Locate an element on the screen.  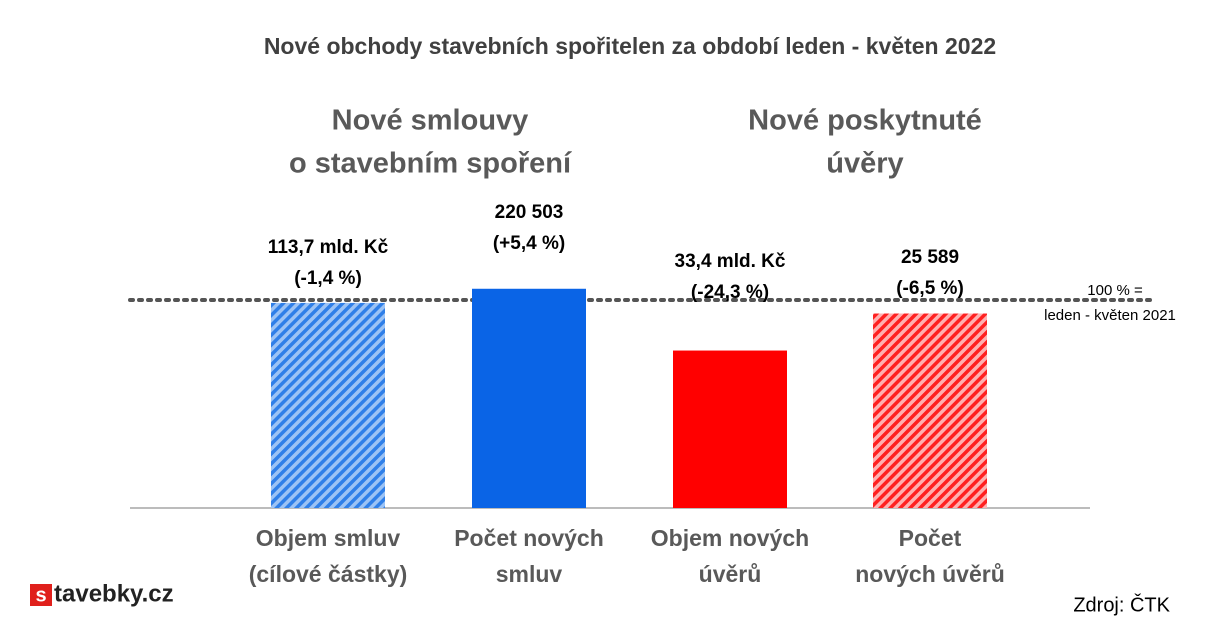
x-tick-label: Počet is located at coordinates (930, 538).